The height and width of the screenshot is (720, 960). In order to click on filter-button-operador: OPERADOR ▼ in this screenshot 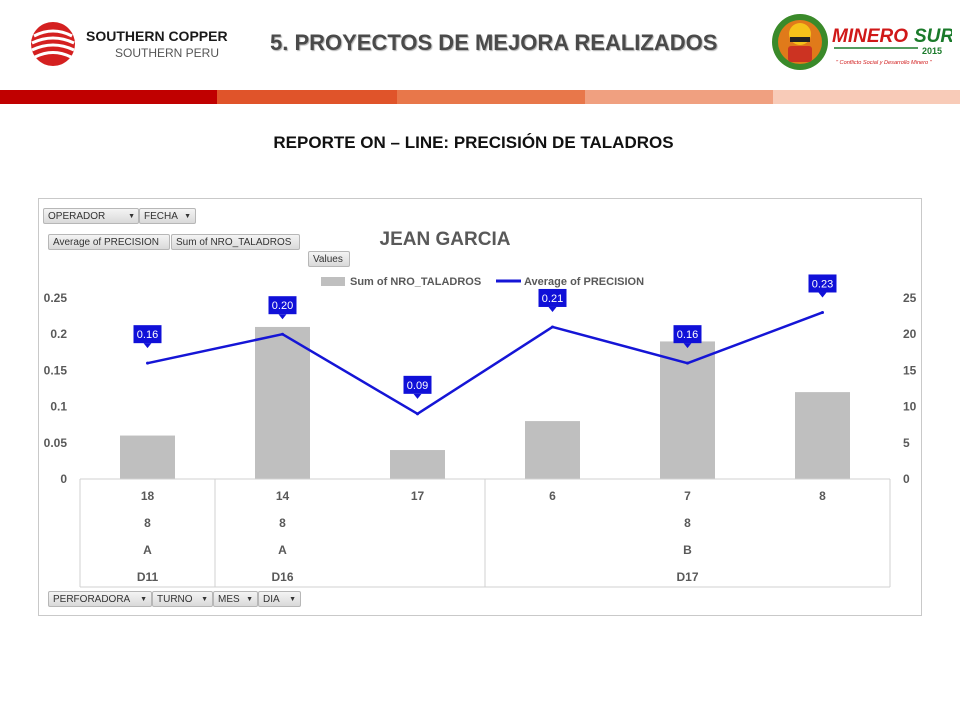, I will do `click(91, 216)`.